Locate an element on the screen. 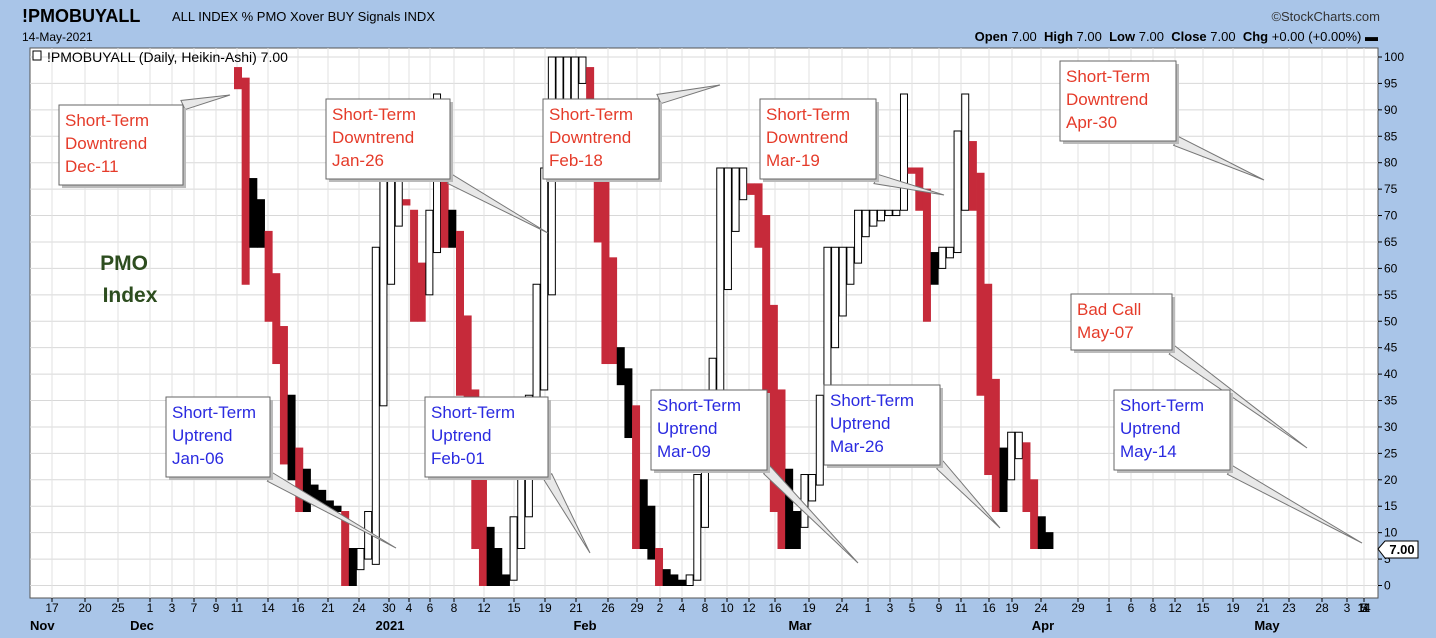  annotation-callout: Short-Term Downtrend Feb-18 is located at coordinates (631, 133).